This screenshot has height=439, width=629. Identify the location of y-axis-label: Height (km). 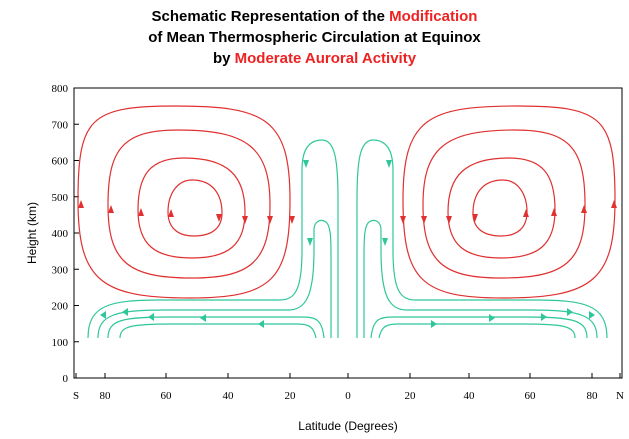
(32, 233).